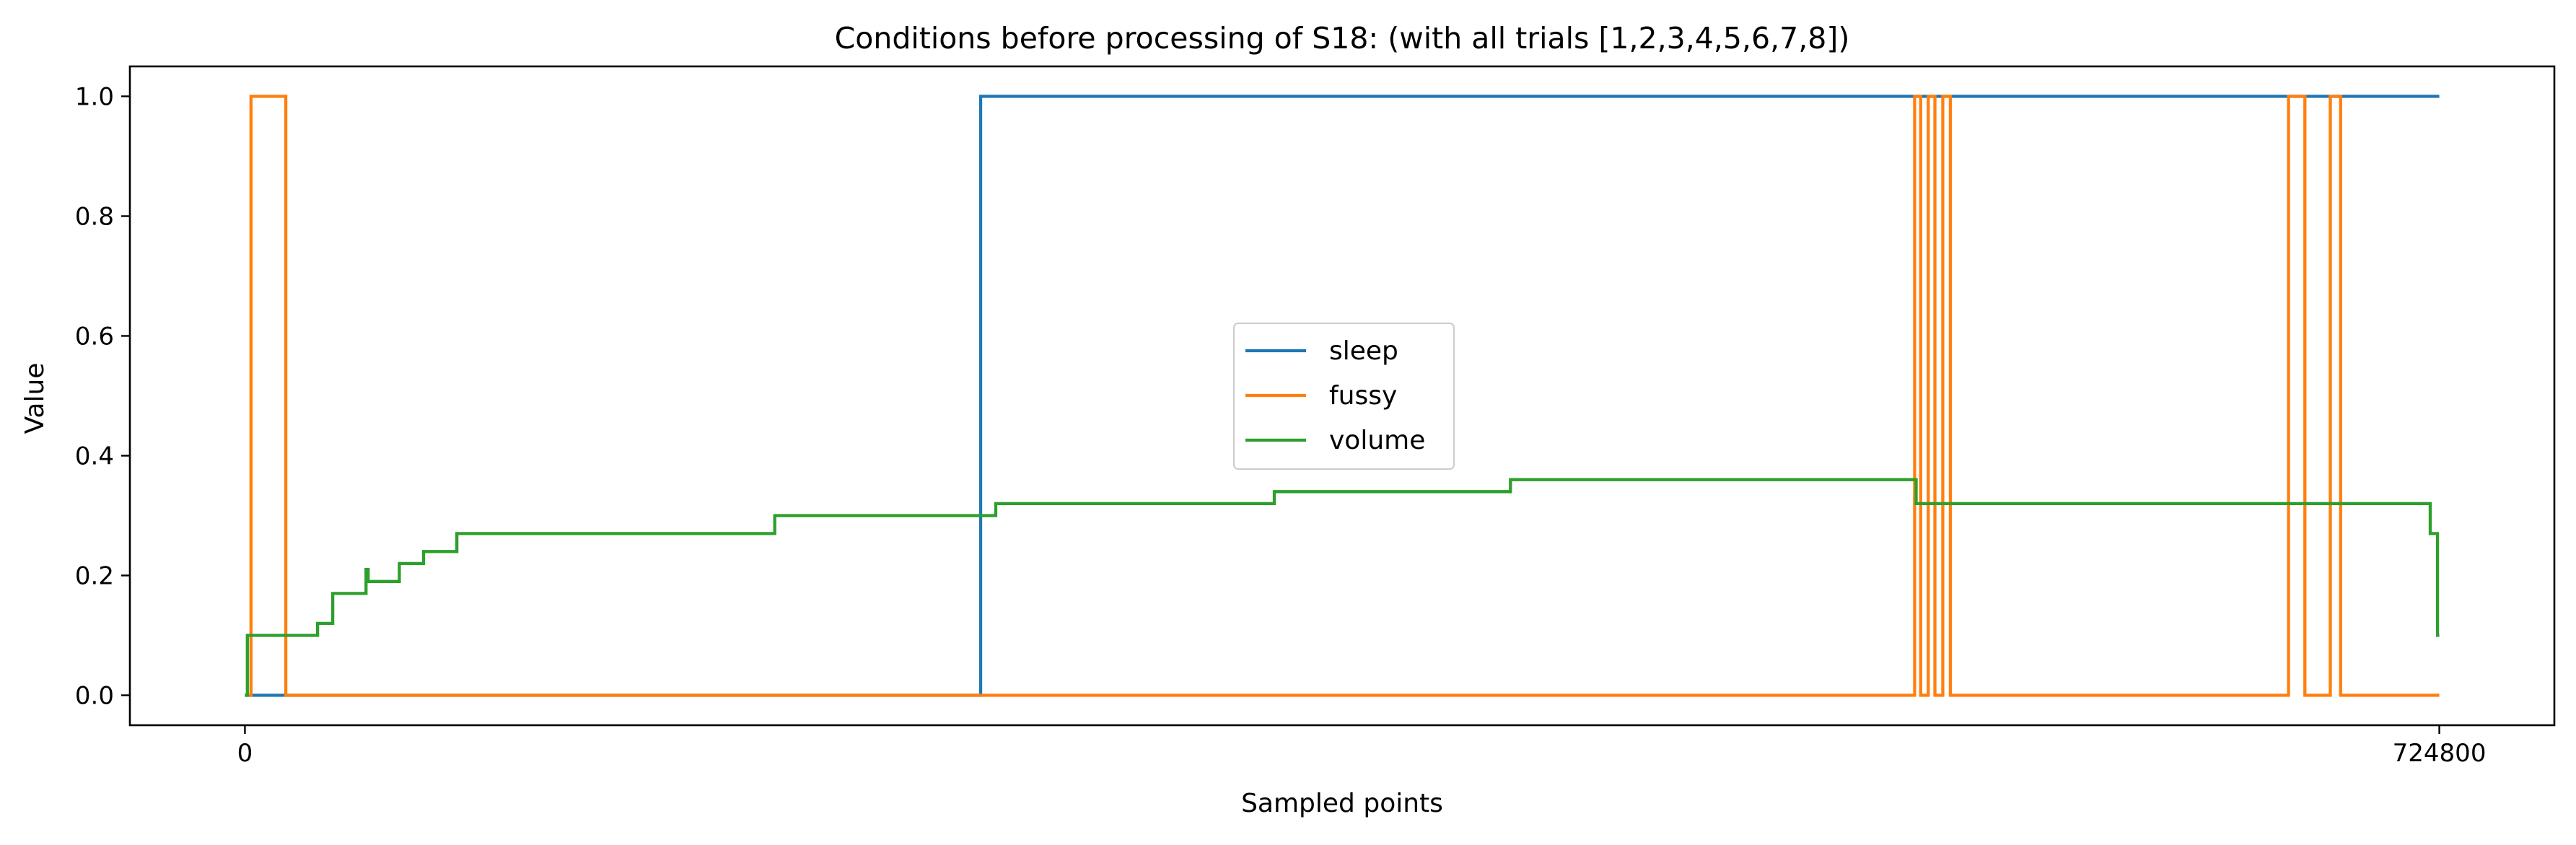  I want to click on x-tick-label: 724800, so click(2440, 753).